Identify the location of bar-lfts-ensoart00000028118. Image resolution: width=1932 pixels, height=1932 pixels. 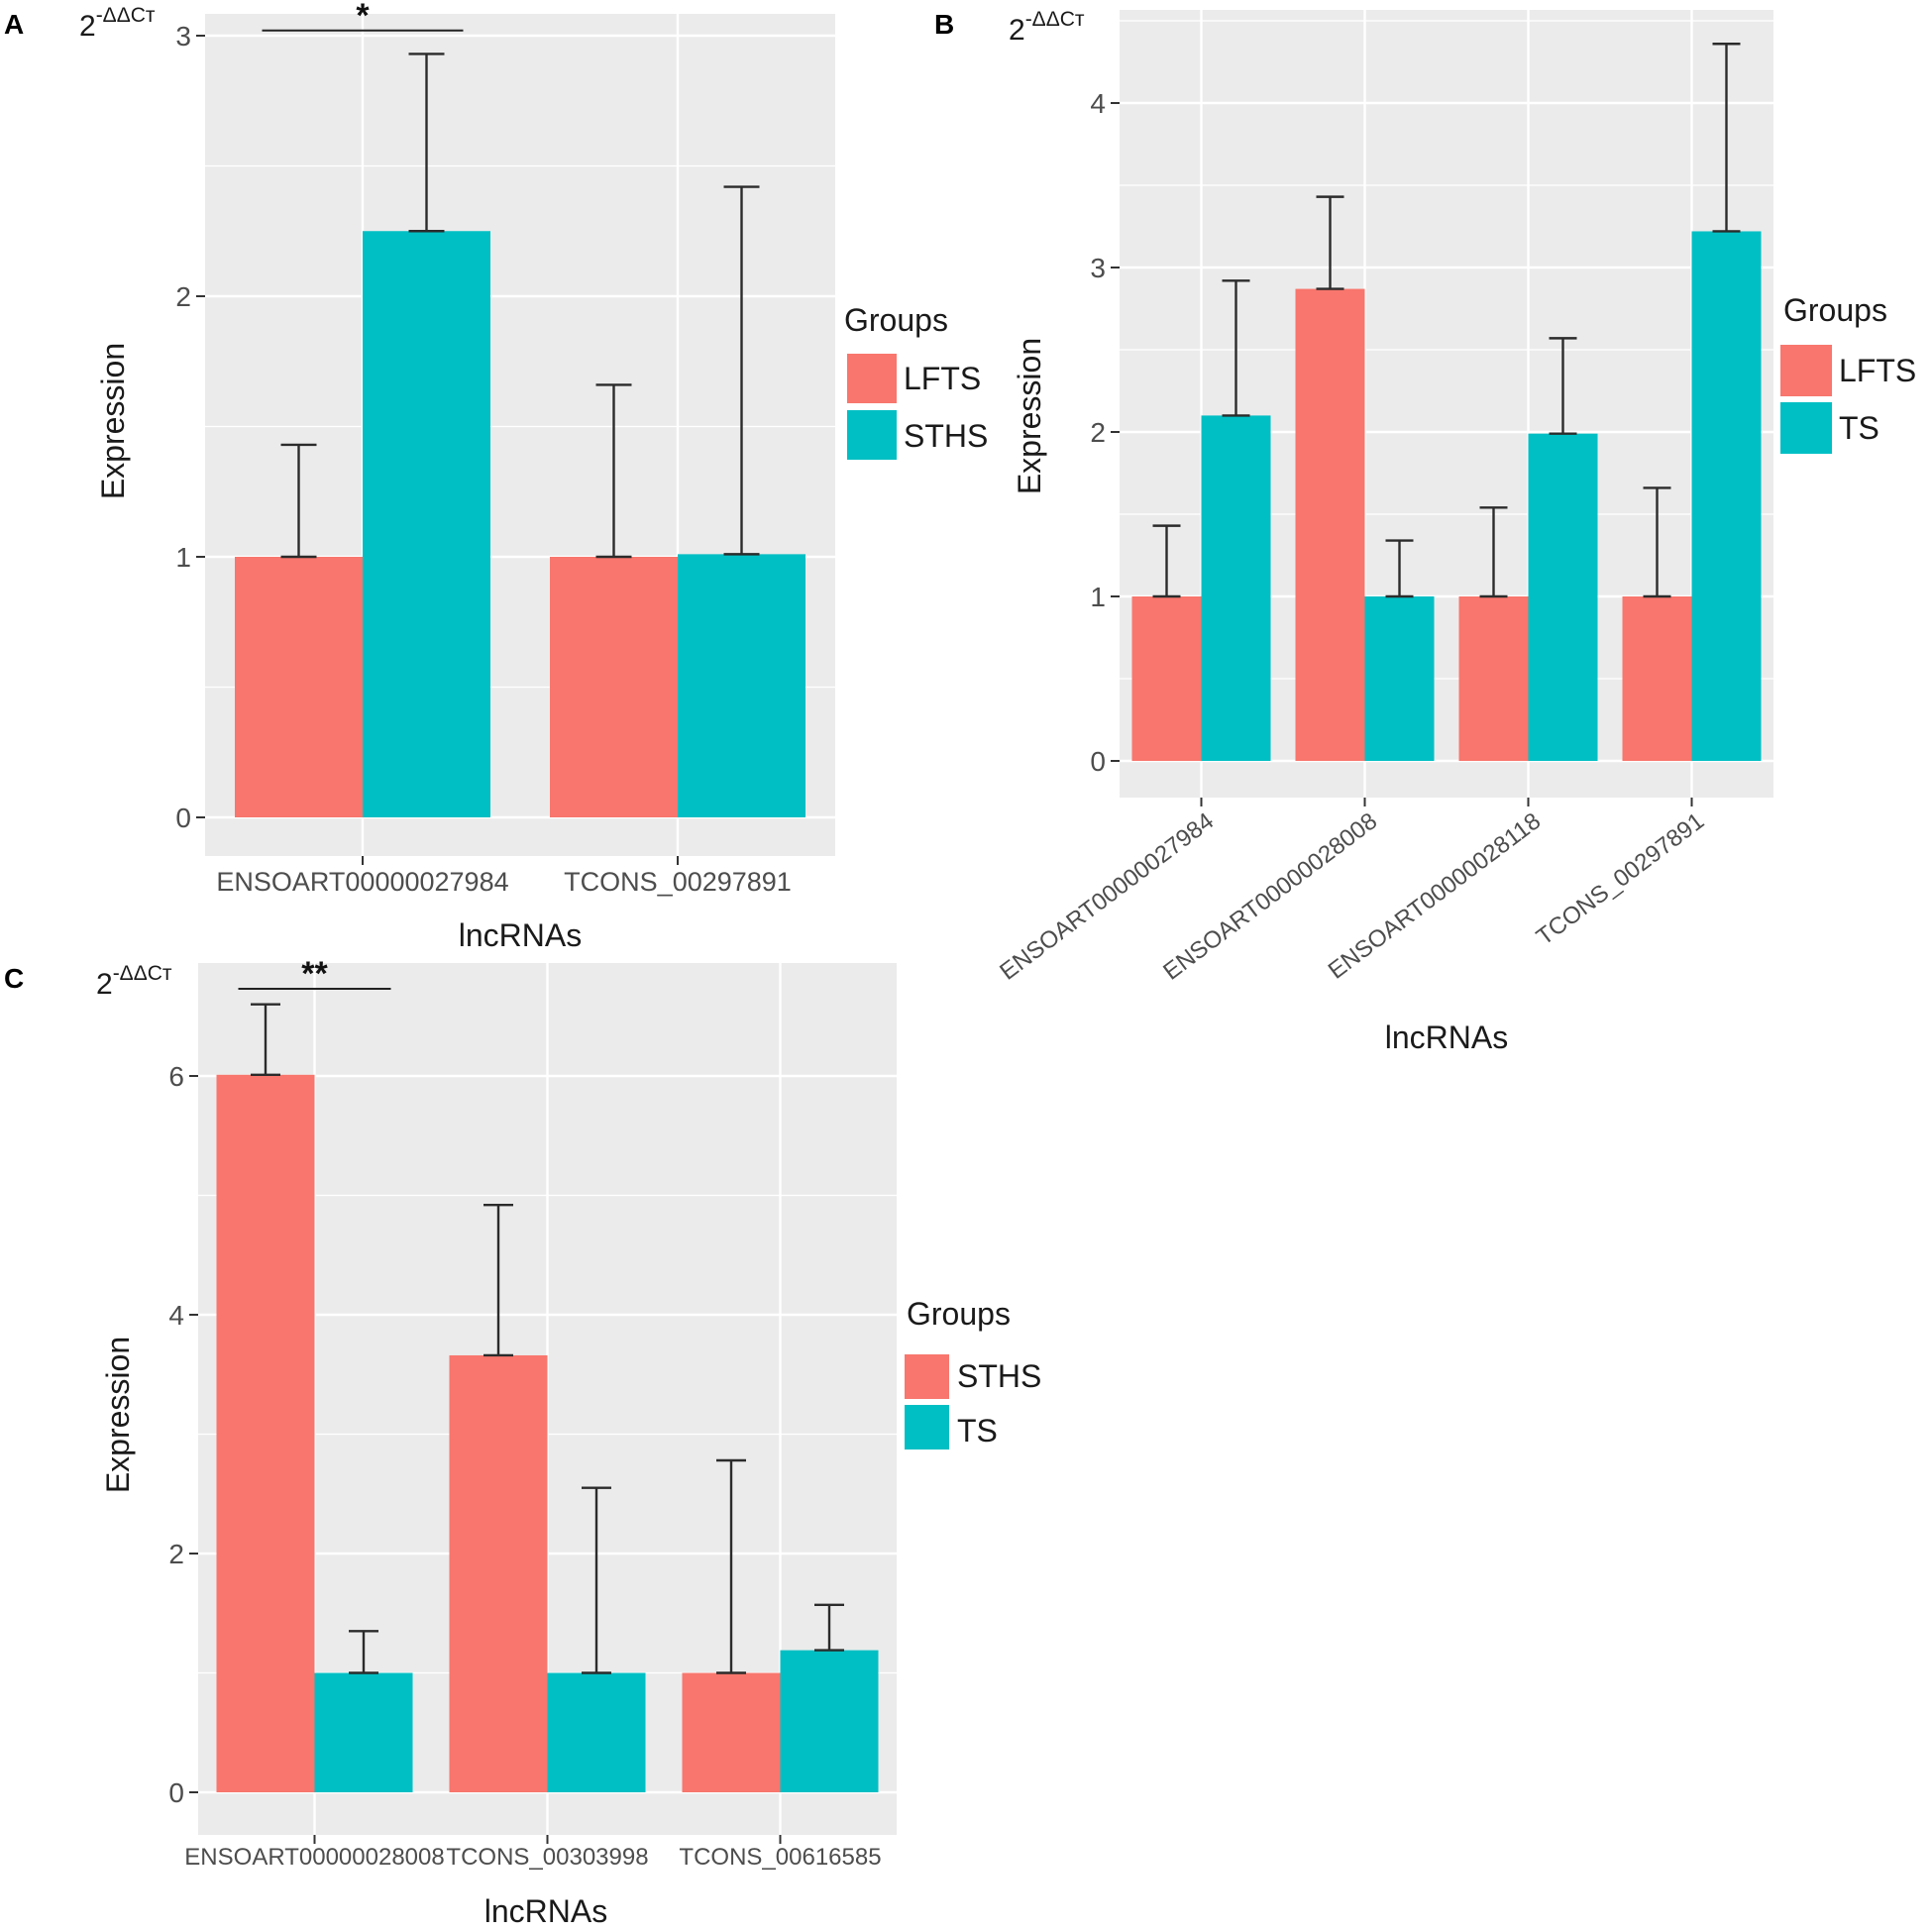
(1493, 679).